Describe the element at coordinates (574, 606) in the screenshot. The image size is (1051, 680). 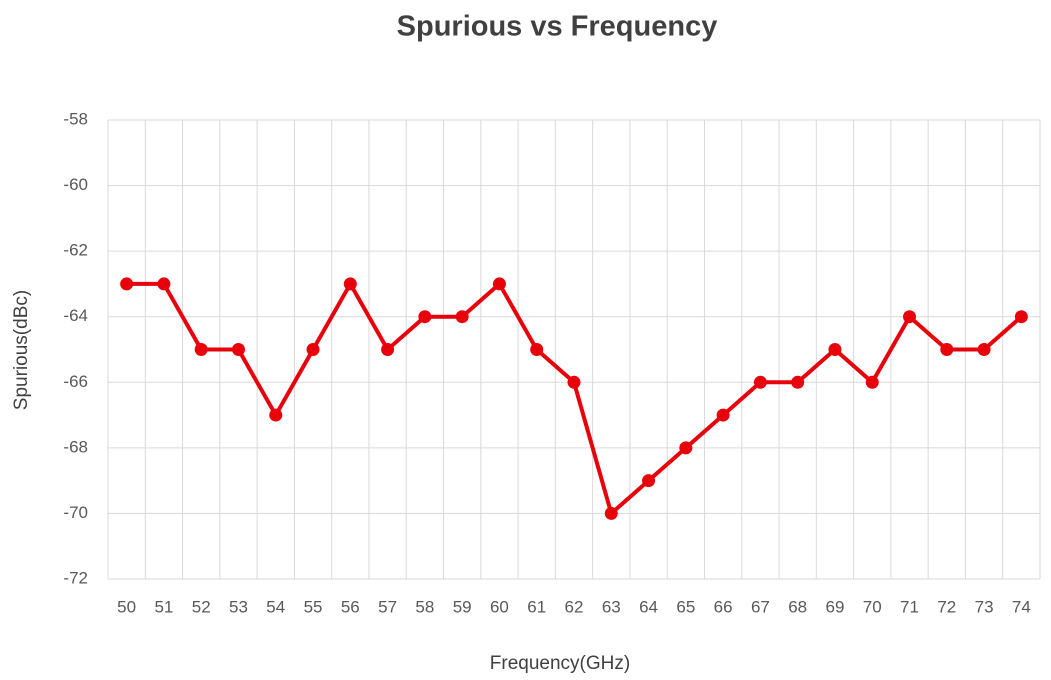
I see `x-tick-label: 62` at that location.